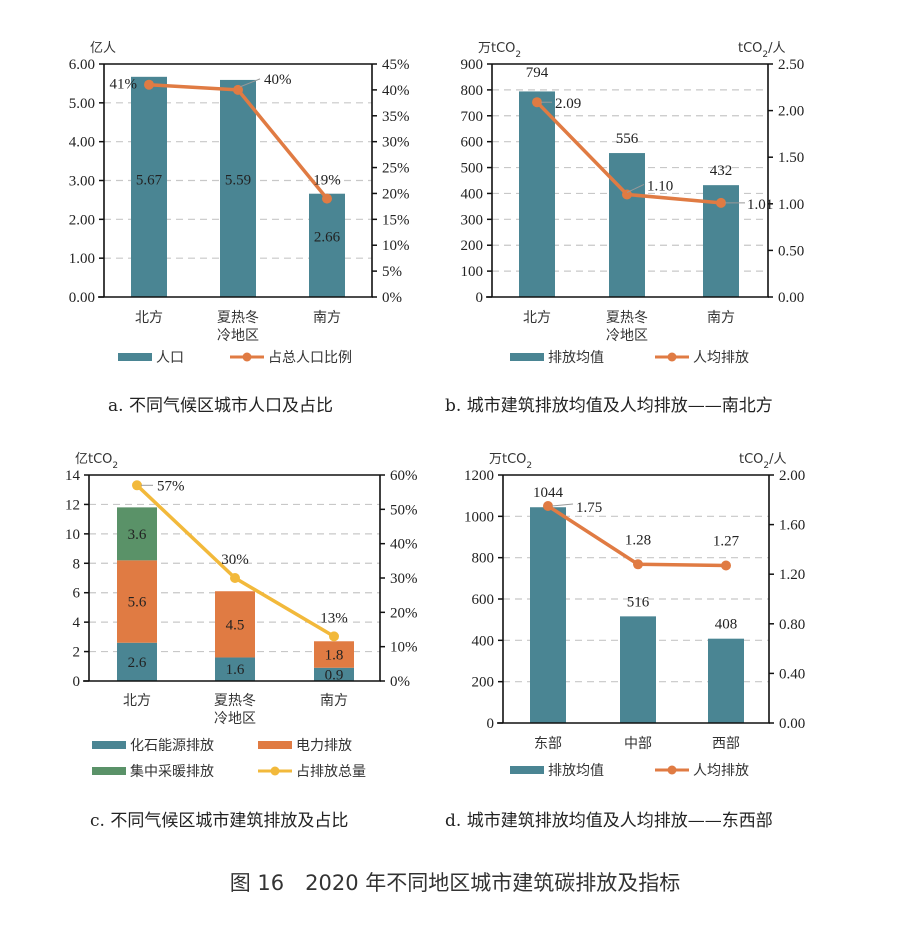  Describe the element at coordinates (77, 594) in the screenshot. I see `left-tick-label: 6` at that location.